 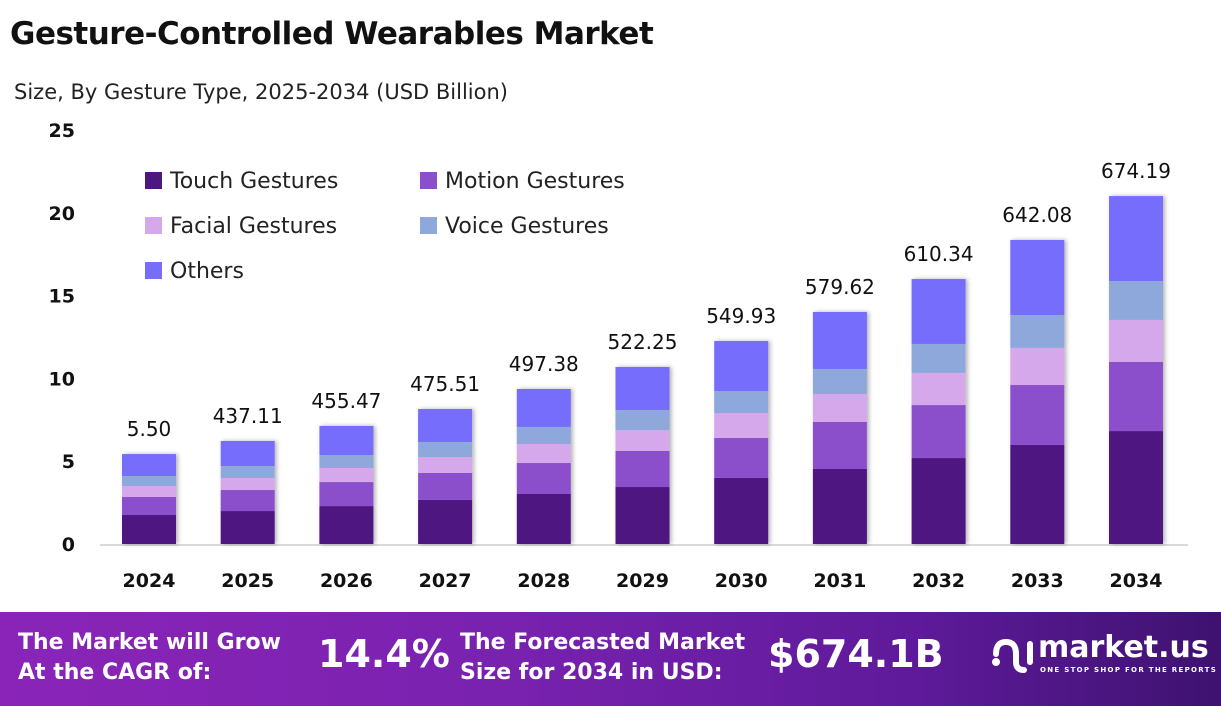 What do you see at coordinates (384, 654) in the screenshot?
I see `cagr-value: 14.4%` at bounding box center [384, 654].